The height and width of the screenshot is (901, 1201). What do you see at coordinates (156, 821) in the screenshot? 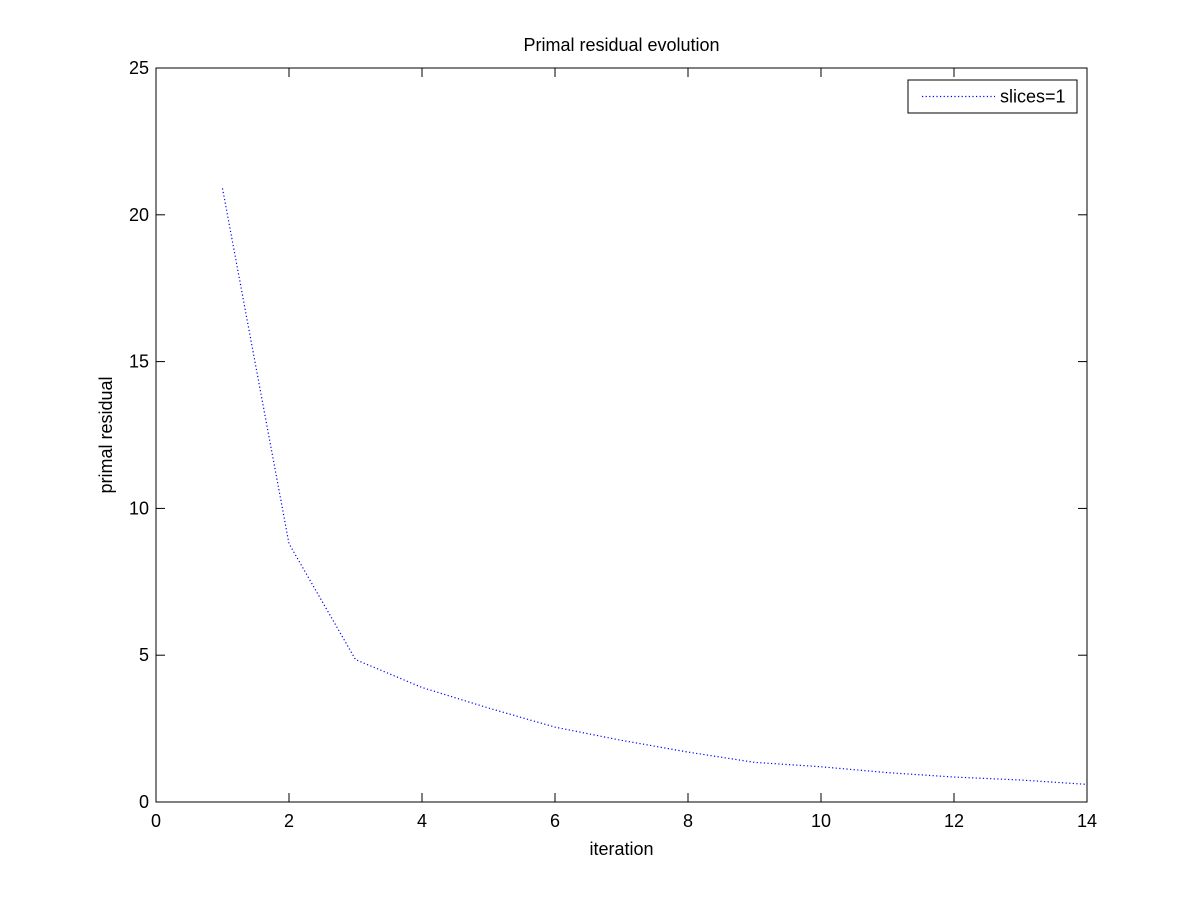
I see `x-tick-label: 0` at bounding box center [156, 821].